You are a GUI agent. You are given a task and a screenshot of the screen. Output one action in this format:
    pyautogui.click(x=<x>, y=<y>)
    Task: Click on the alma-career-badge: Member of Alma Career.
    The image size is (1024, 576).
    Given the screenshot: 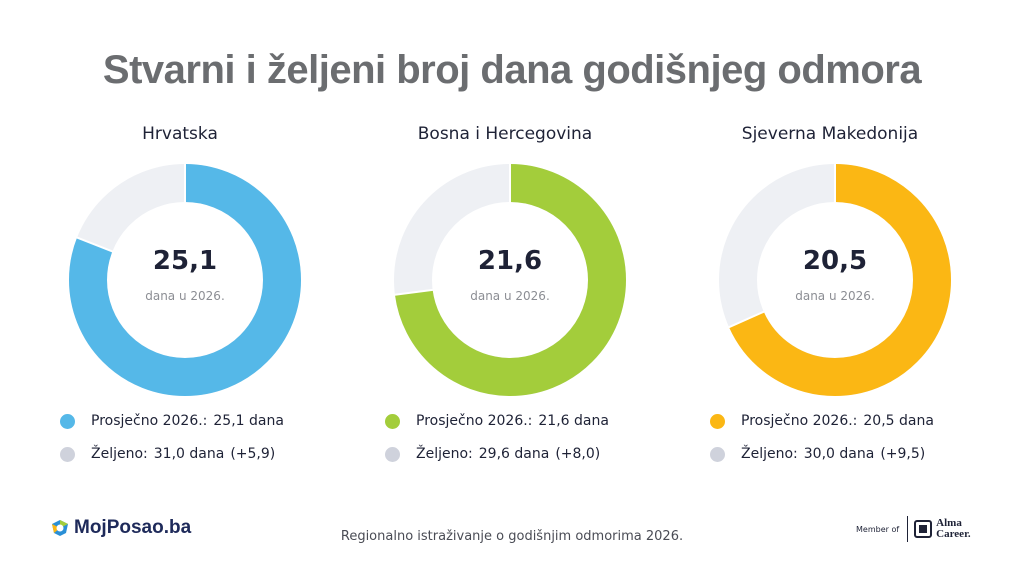 What is the action you would take?
    pyautogui.click(x=913, y=529)
    